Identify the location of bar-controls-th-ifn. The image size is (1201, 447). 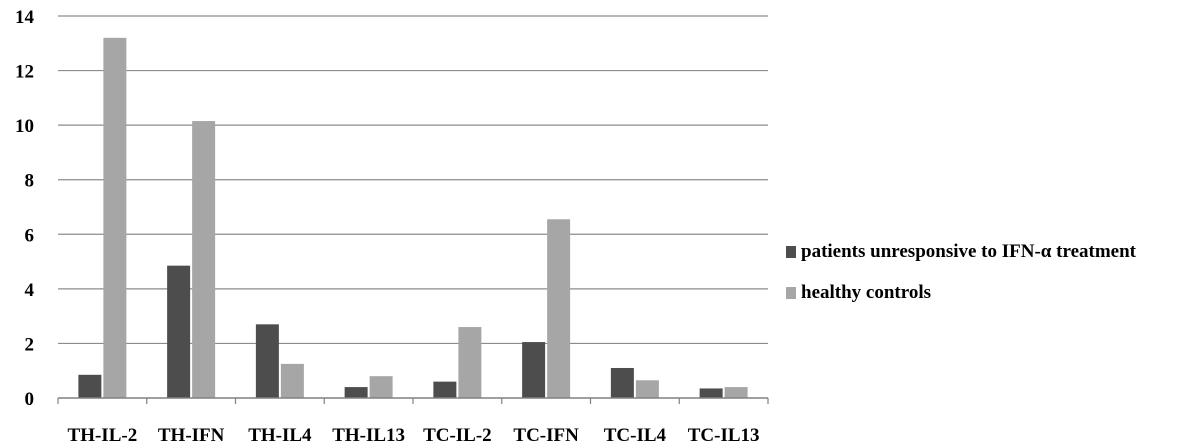
(204, 260).